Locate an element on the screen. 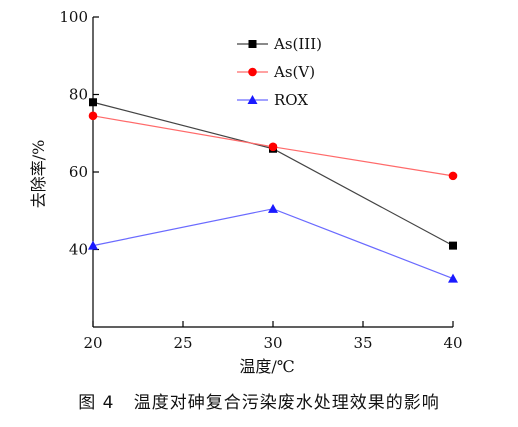  x-axis-ticks: 20 25 30 35 40 is located at coordinates (273, 336).